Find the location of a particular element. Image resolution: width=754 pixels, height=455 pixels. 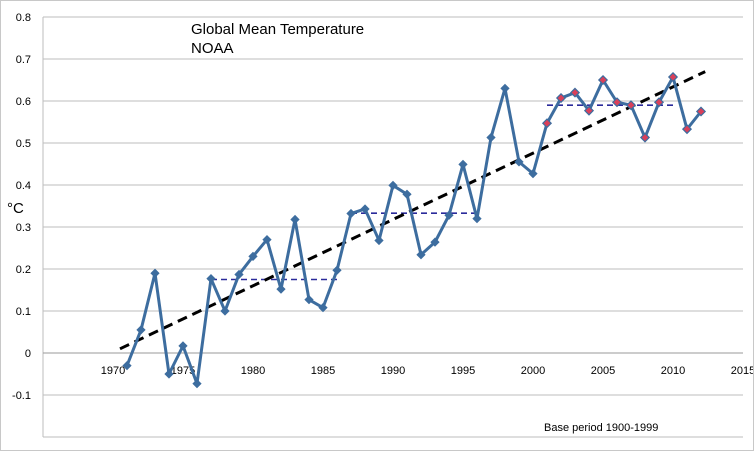

y-tick-labels: -0.1 0 0.1 0.2 0.3 0.4 0.5 0.6 0.7 0.8 is located at coordinates (21, 207).